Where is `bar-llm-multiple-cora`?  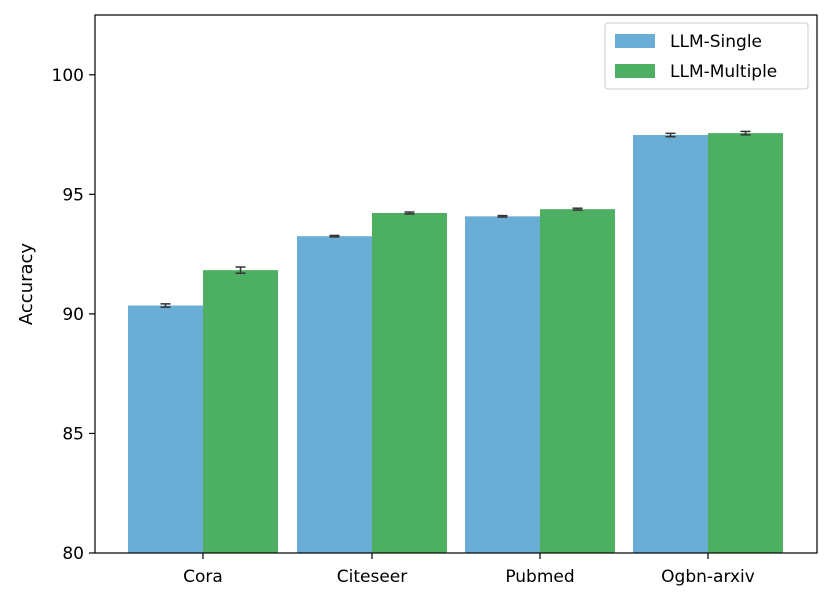
bar-llm-multiple-cora is located at coordinates (240, 411).